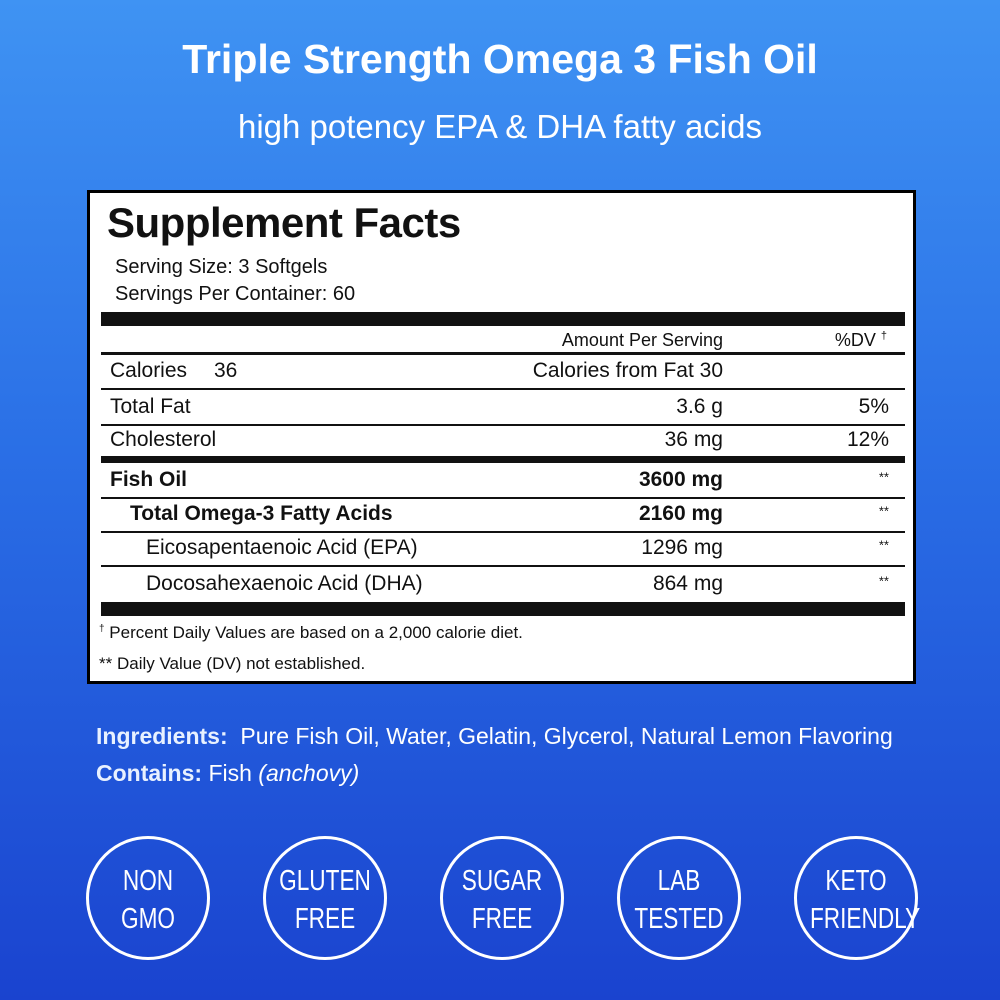 Image resolution: width=1000 pixels, height=1000 pixels. I want to click on nutrient-amount: 3600 mg, so click(680, 479).